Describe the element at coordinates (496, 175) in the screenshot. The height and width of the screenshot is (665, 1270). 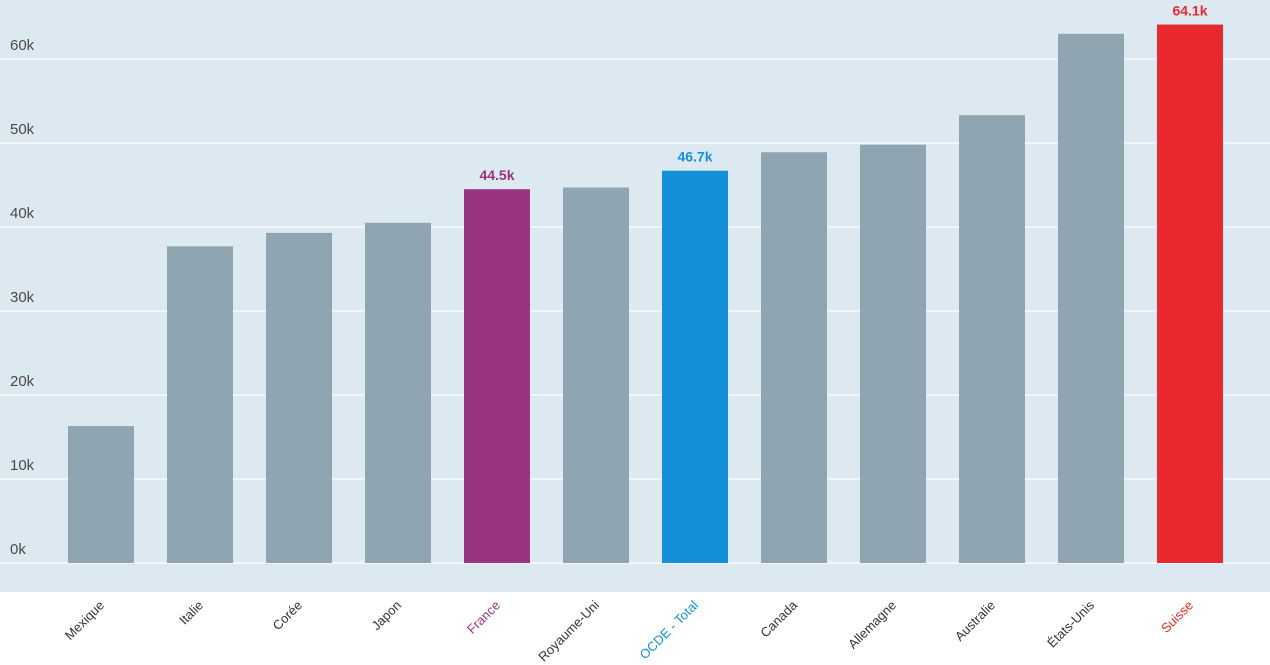
I see `data-label: 44.5k` at that location.